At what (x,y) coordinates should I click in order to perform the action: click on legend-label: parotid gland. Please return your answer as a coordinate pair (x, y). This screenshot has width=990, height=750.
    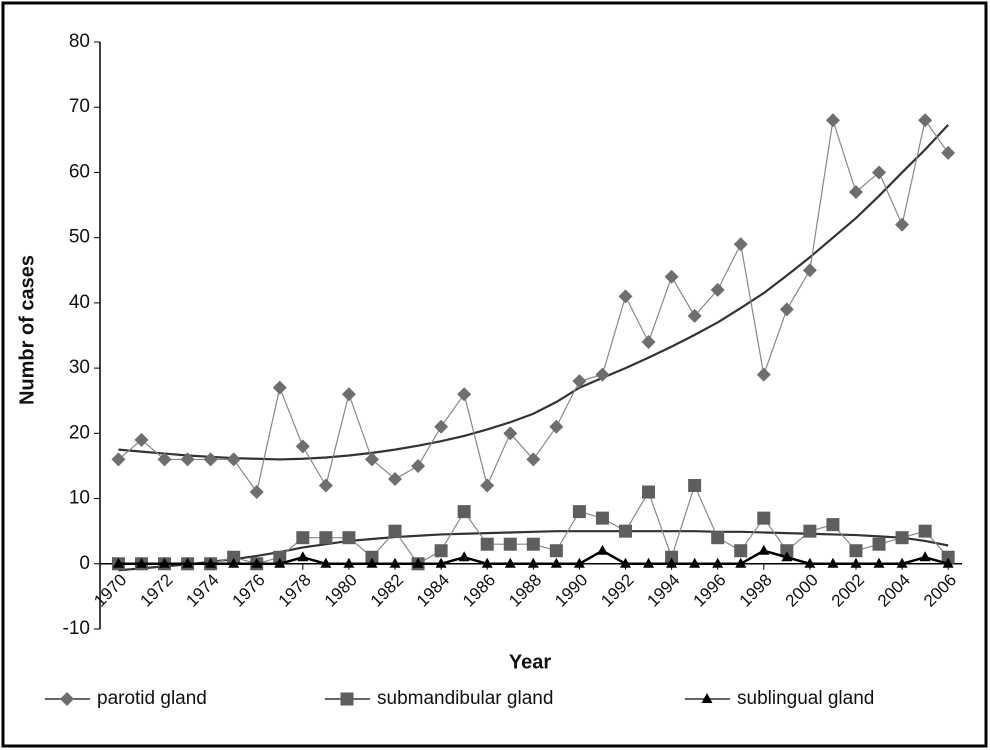
    Looking at the image, I should click on (152, 698).